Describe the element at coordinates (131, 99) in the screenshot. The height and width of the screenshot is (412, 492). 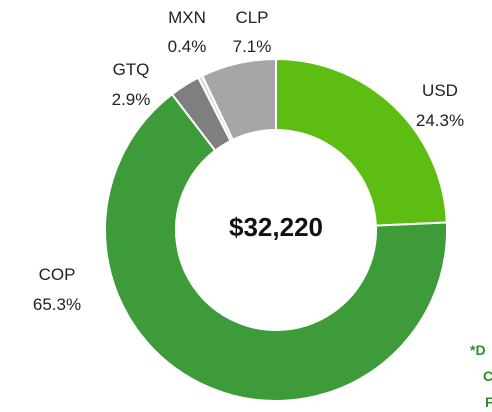
I see `slice-value-label: 2.9%` at that location.